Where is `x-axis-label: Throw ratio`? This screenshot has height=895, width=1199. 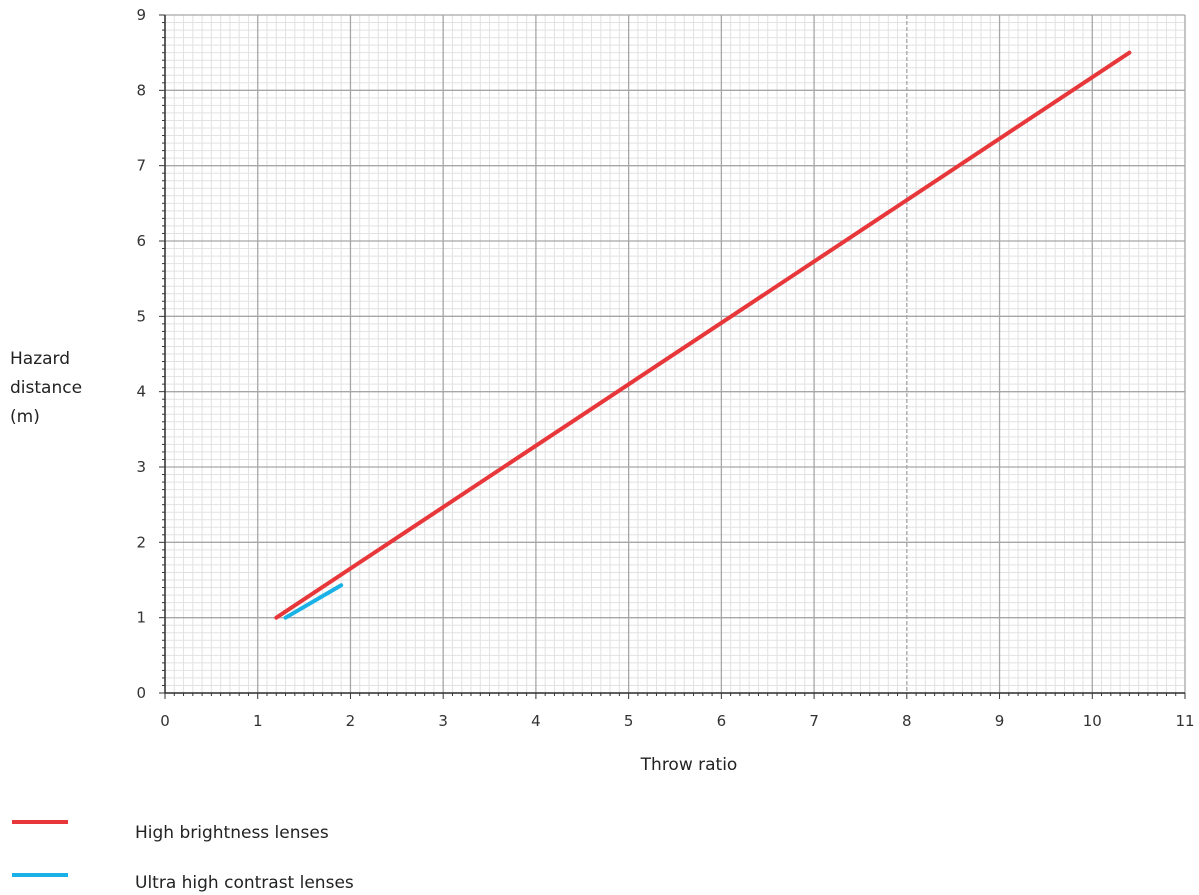
x-axis-label: Throw ratio is located at coordinates (689, 765).